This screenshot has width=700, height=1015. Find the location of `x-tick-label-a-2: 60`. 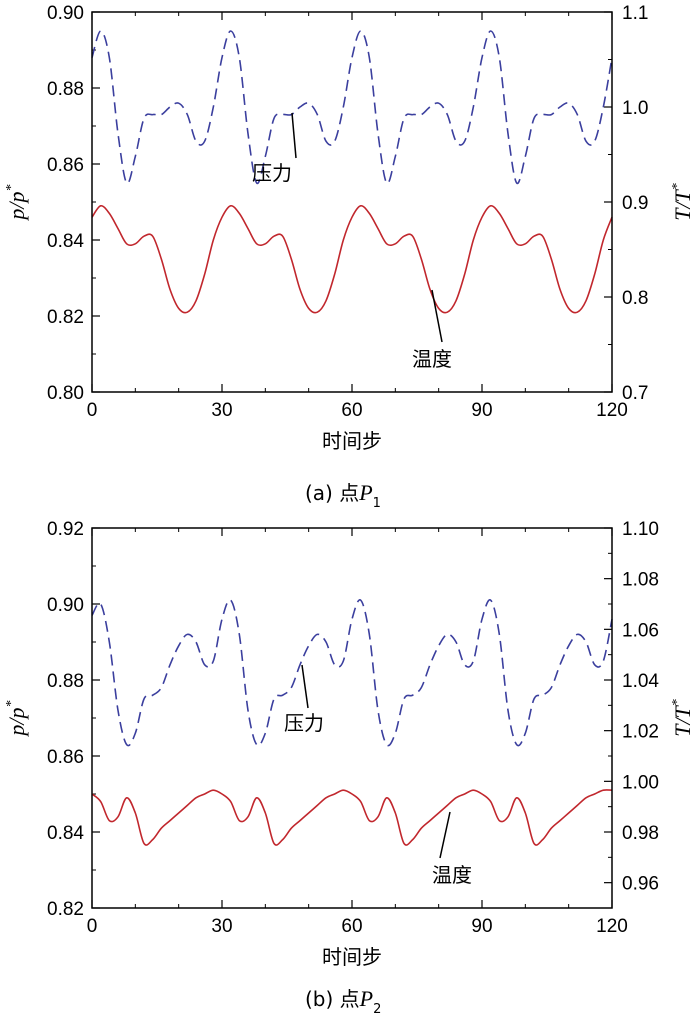

x-tick-label-a-2: 60 is located at coordinates (351, 410).